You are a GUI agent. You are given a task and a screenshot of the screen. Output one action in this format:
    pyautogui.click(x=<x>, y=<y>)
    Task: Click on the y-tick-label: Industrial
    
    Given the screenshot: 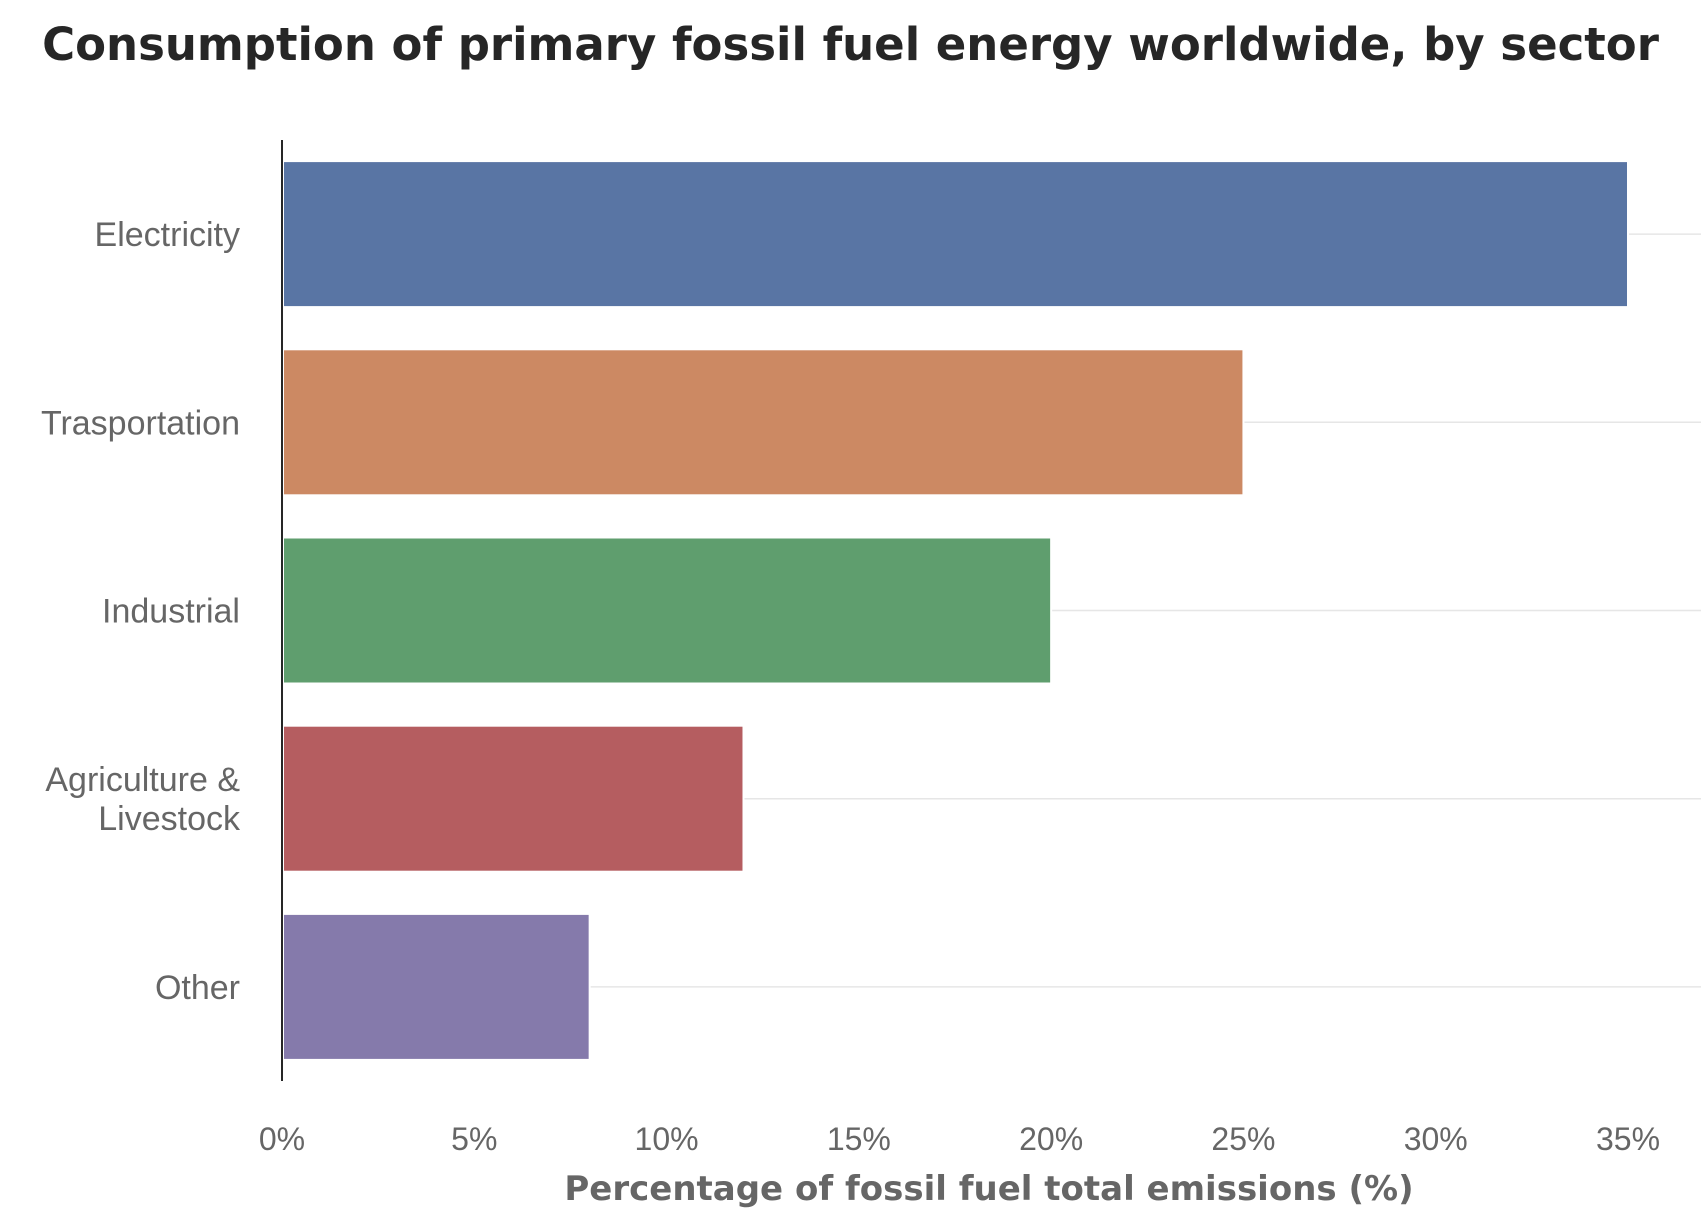 What is the action you would take?
    pyautogui.click(x=171, y=612)
    